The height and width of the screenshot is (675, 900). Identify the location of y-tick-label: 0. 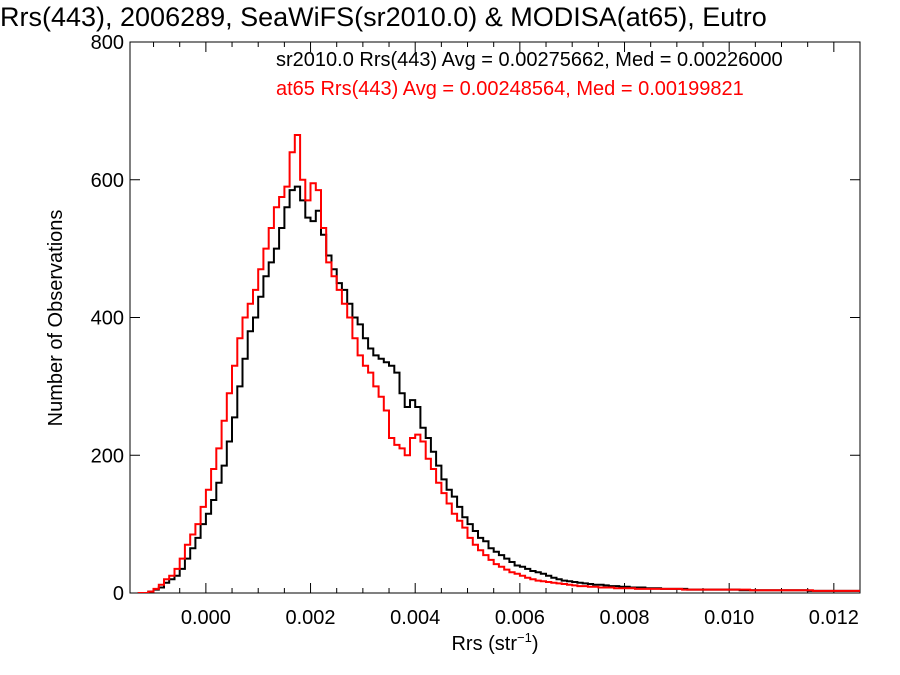
(118, 594).